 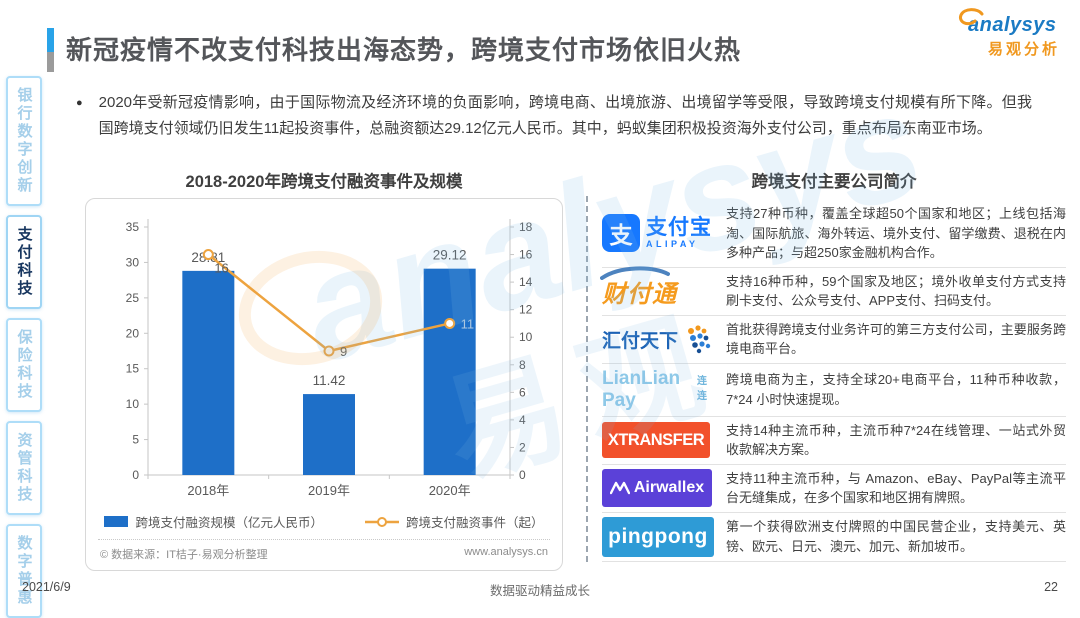 I want to click on footer: 2021/6/9 数据驱动精益成长 22, so click(x=540, y=589).